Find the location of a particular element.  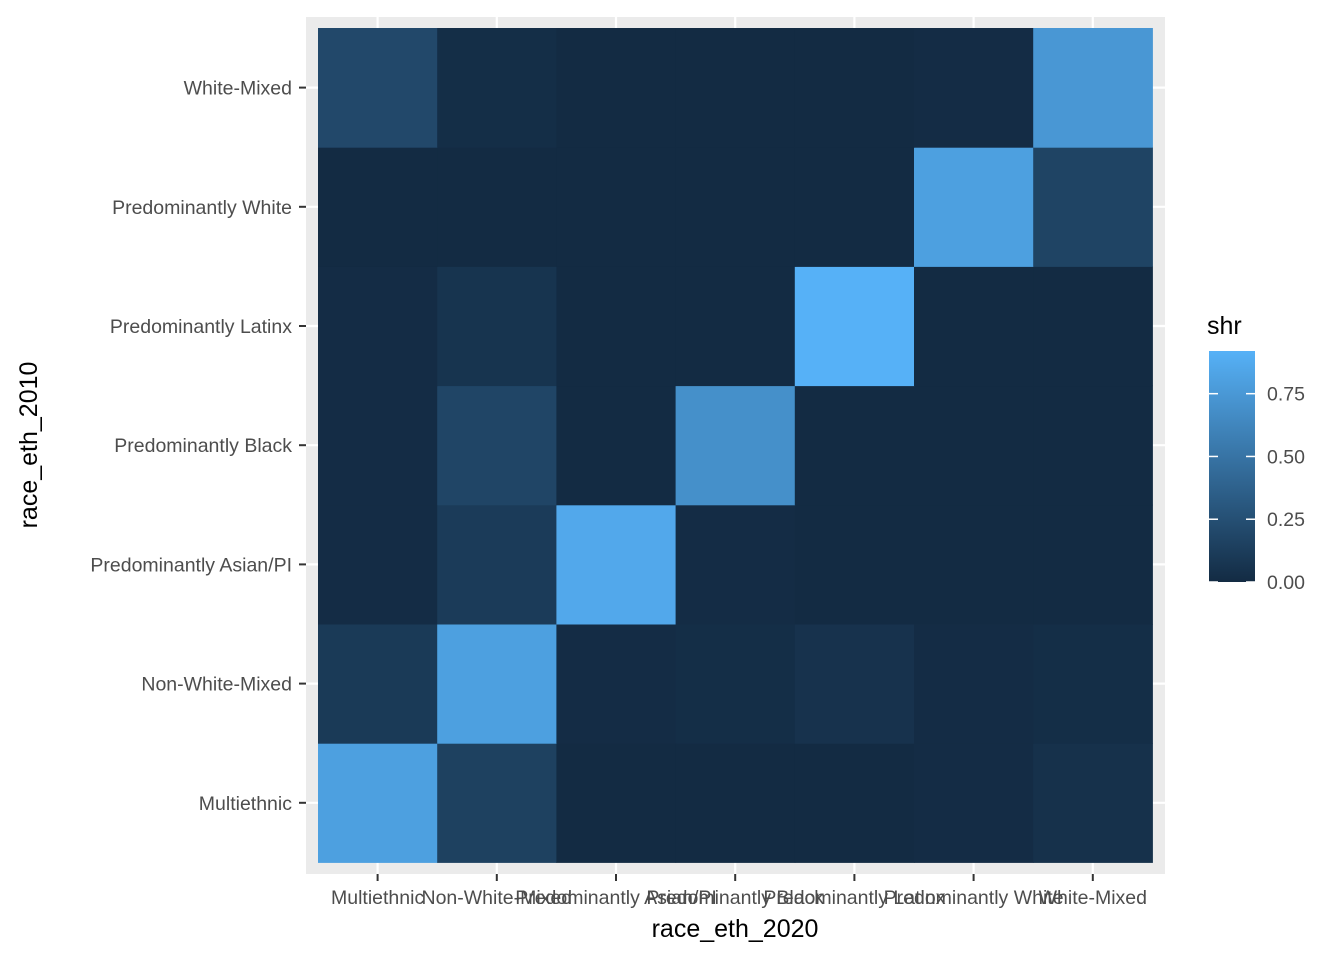

y-tick-label: Predominantly Latinx is located at coordinates (201, 327).